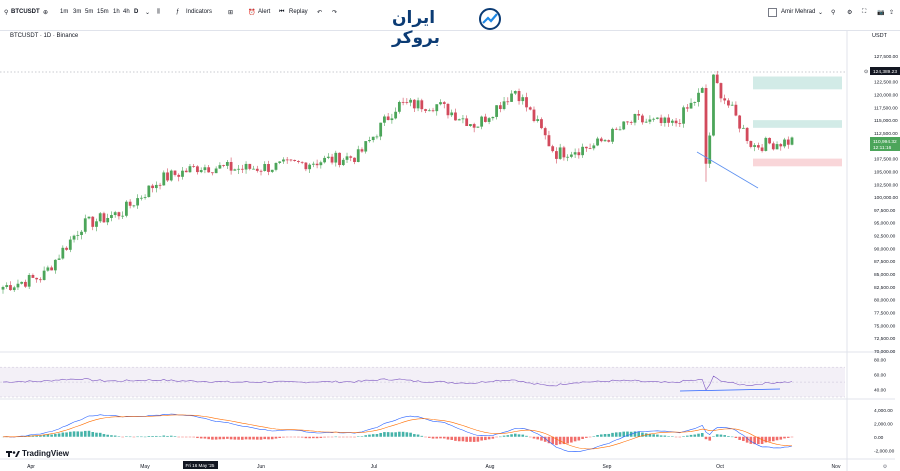 The image size is (900, 471). Describe the element at coordinates (282, 12) in the screenshot. I see `replay-icon: ⏮` at that location.